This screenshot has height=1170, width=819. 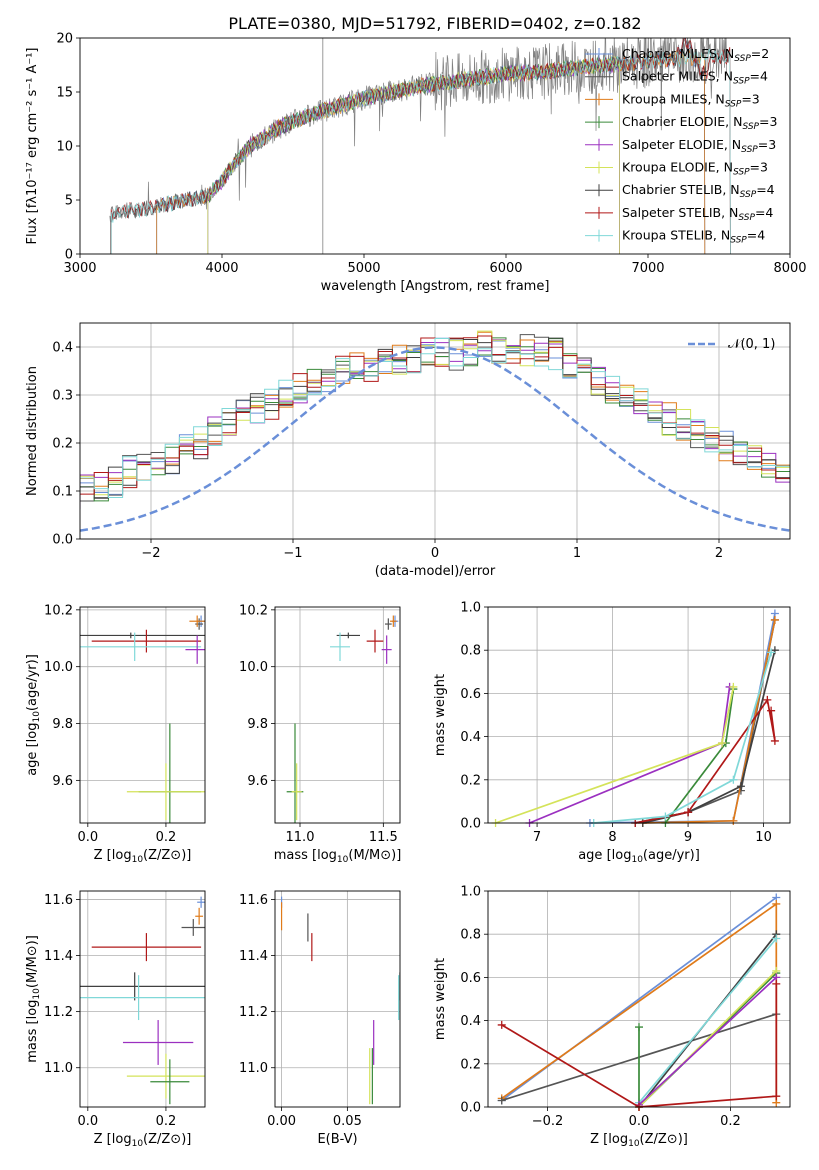 I want to click on axes-mw-age: 7 8 9 10 0.0 0.2 0.4 0.6 0.8 1.0, so click(x=625, y=723).